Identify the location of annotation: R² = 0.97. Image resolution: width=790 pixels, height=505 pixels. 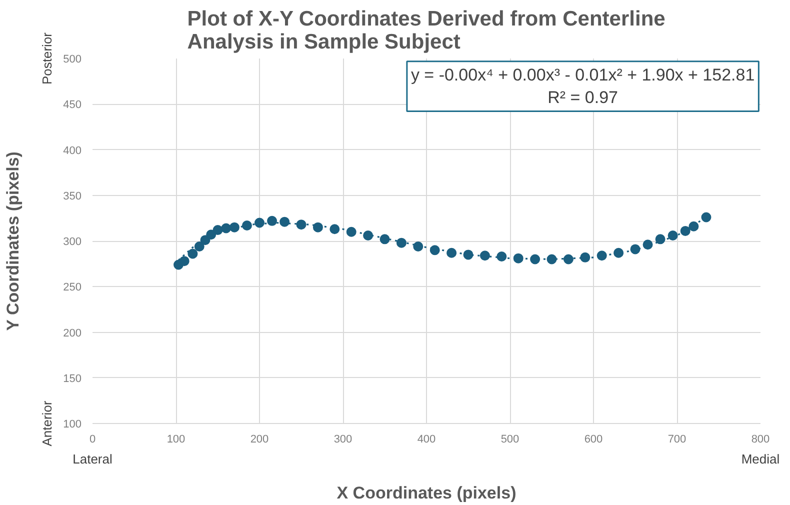
(583, 98).